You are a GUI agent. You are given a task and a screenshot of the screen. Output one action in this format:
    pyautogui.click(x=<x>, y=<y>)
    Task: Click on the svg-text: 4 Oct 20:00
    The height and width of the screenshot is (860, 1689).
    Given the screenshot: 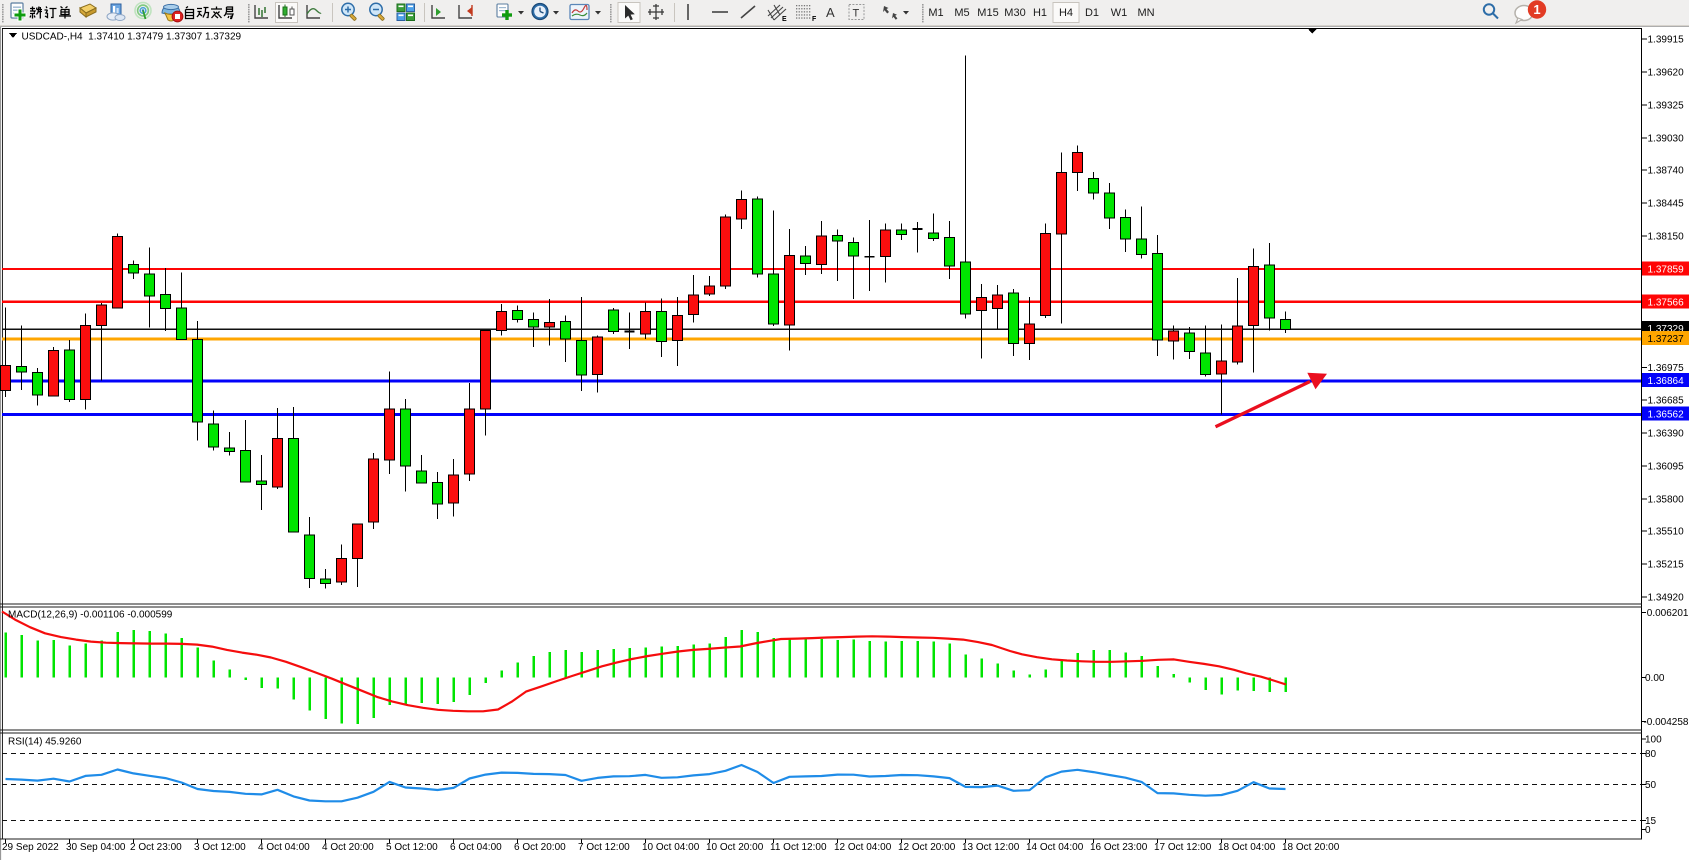 What is the action you would take?
    pyautogui.click(x=348, y=847)
    